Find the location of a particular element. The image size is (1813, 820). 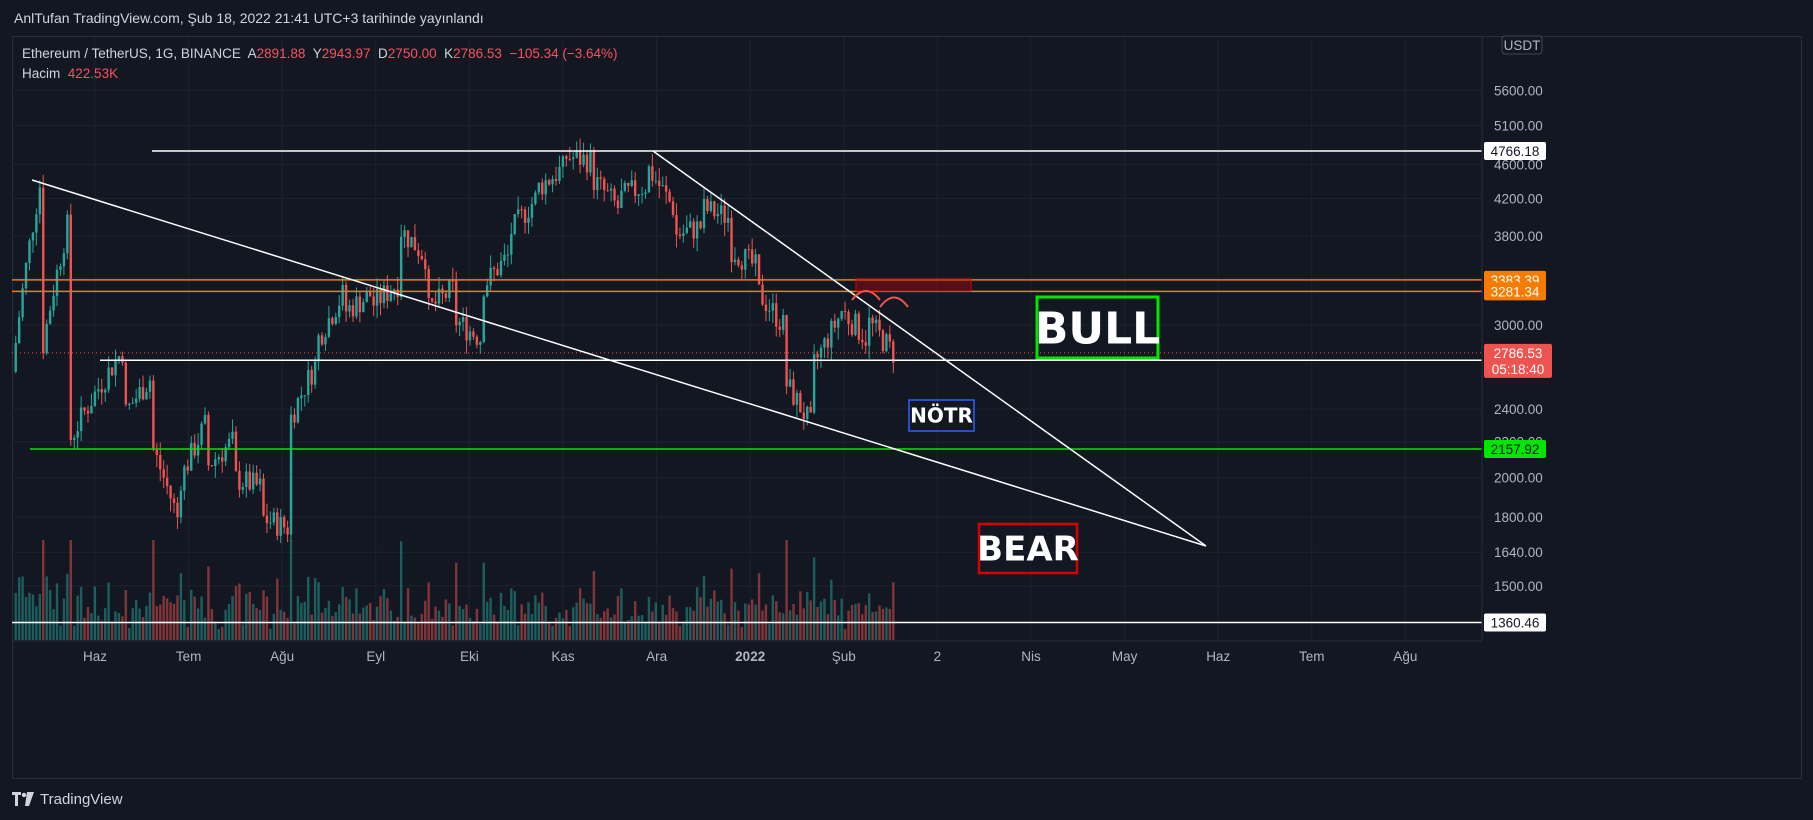

arc-left is located at coordinates (866, 295).